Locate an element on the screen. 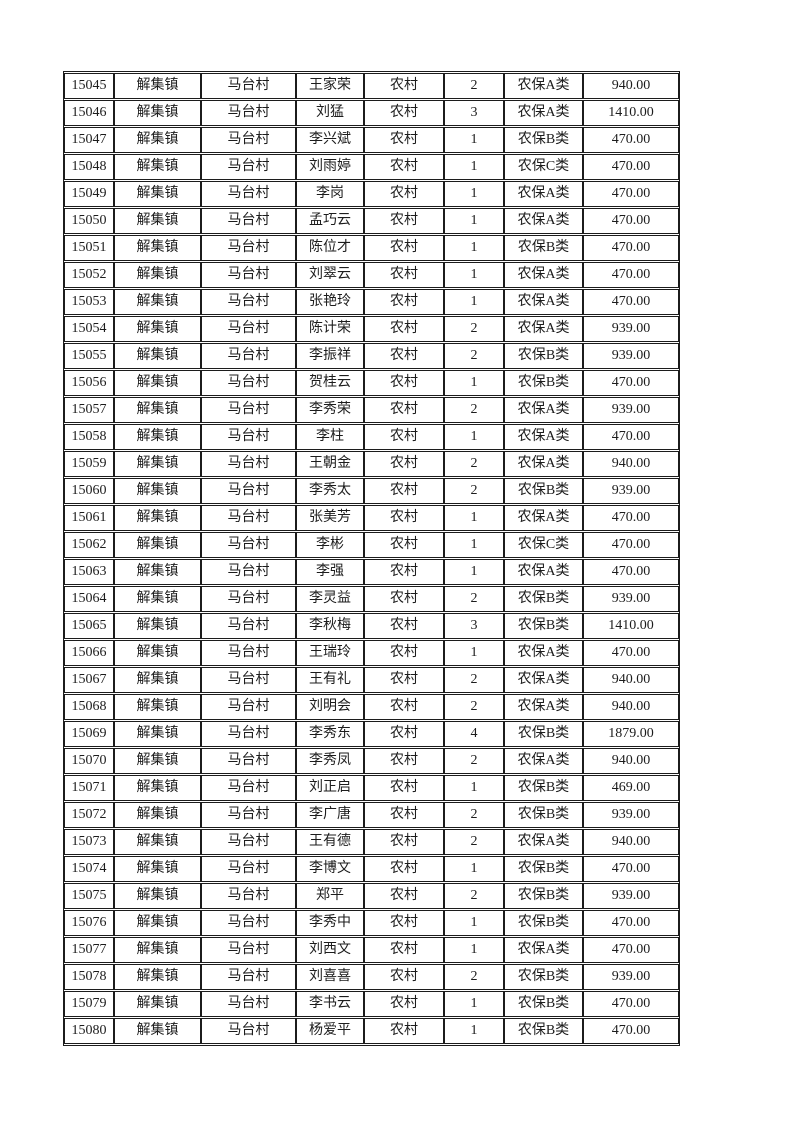 The width and height of the screenshot is (794, 1122). table-row: 15067 解集镇 马台村 王有礼 农村 2 农保A类 940.00 is located at coordinates (371, 680).